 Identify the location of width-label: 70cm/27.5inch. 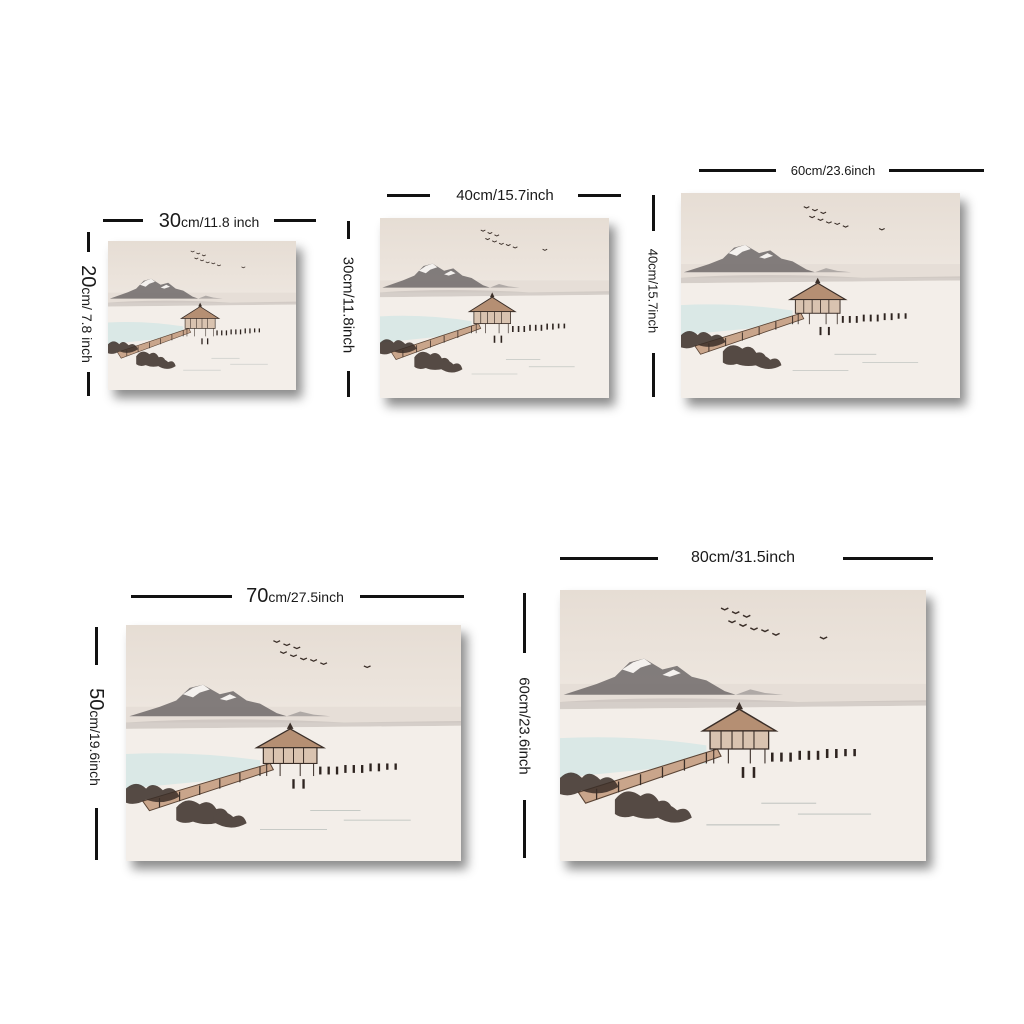
(295, 596).